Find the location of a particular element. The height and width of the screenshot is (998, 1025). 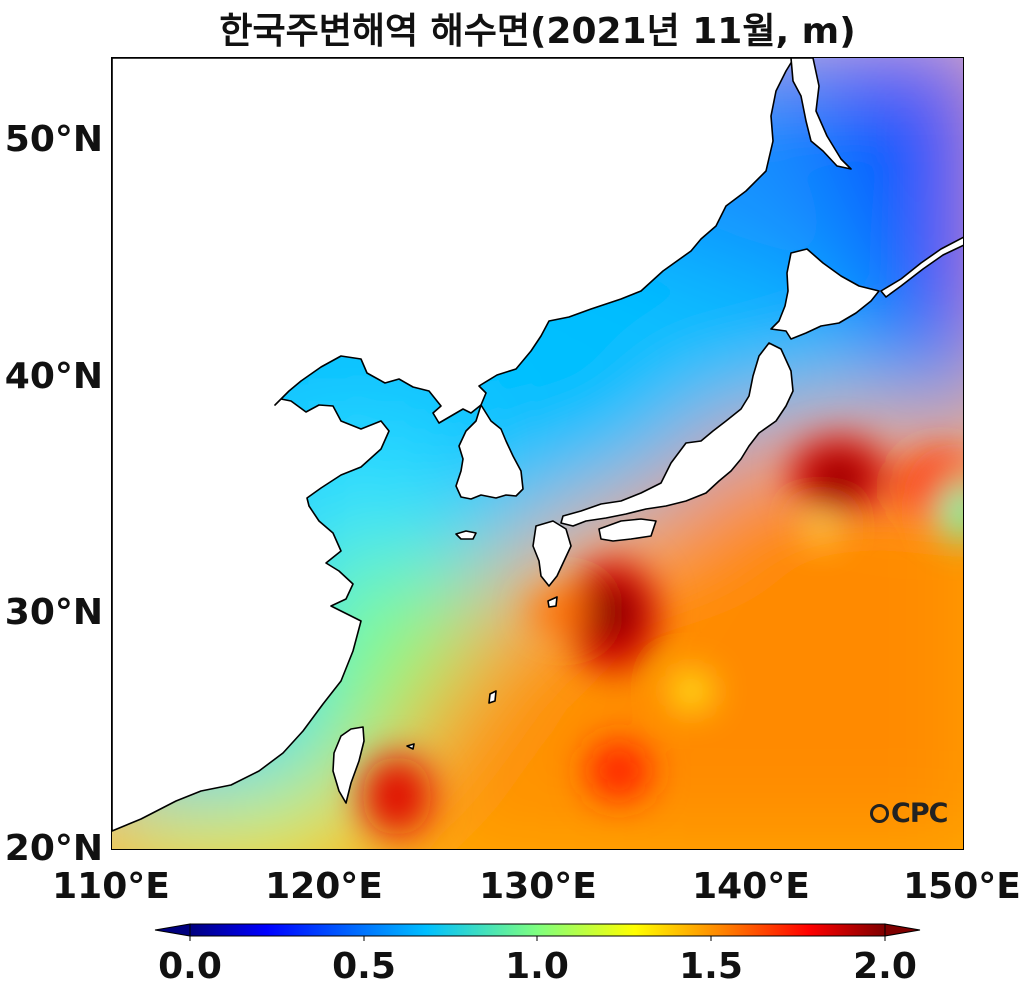

colorbar-extend-low is located at coordinates (172, 930).